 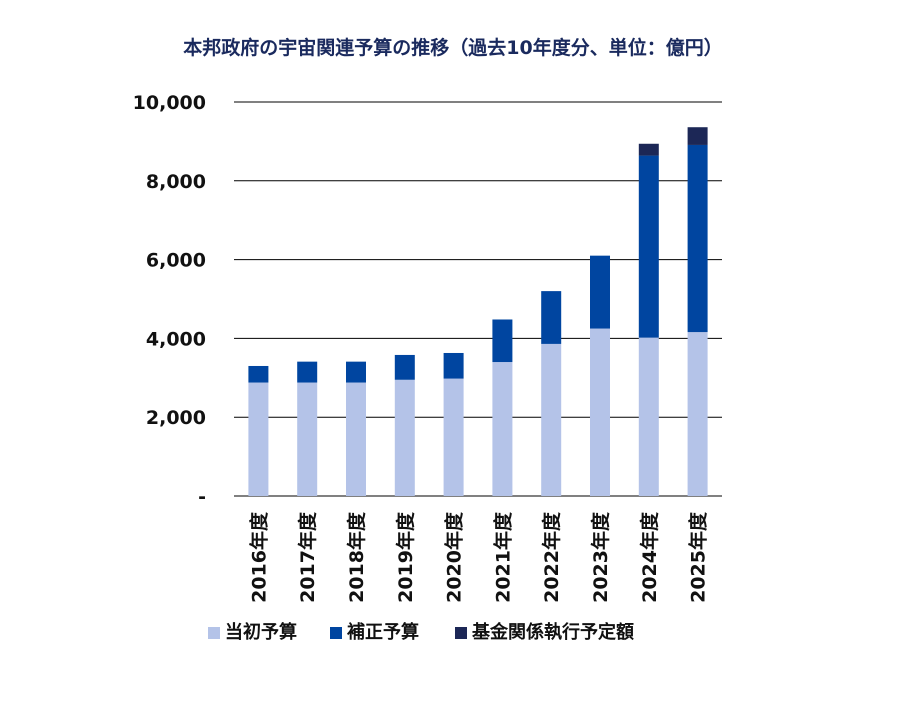 I want to click on y-axis: - 2,000 4,000 6,000 8,000 10,000, so click(x=169, y=300).